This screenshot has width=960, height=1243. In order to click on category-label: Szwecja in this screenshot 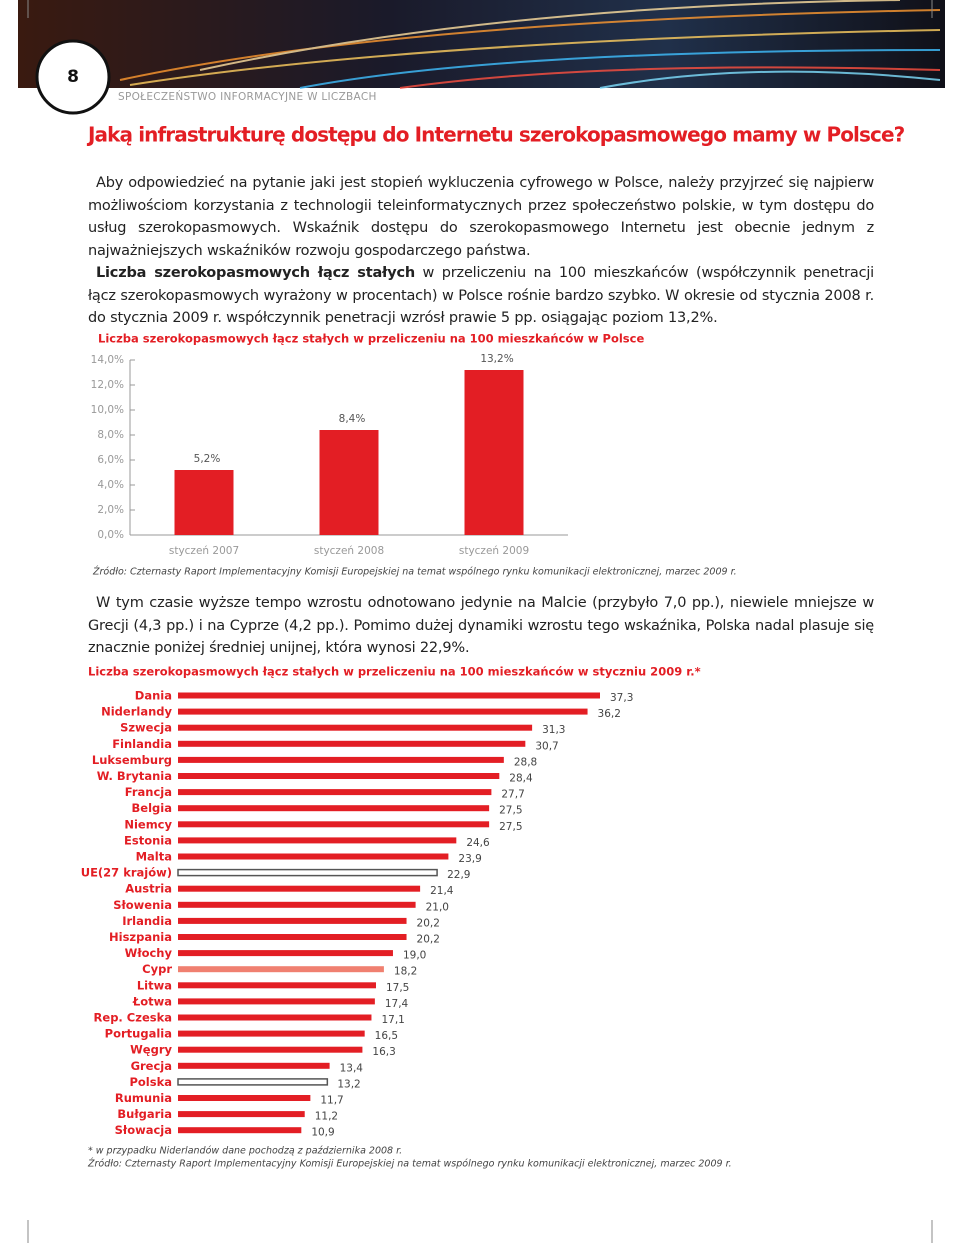, I will do `click(146, 728)`.